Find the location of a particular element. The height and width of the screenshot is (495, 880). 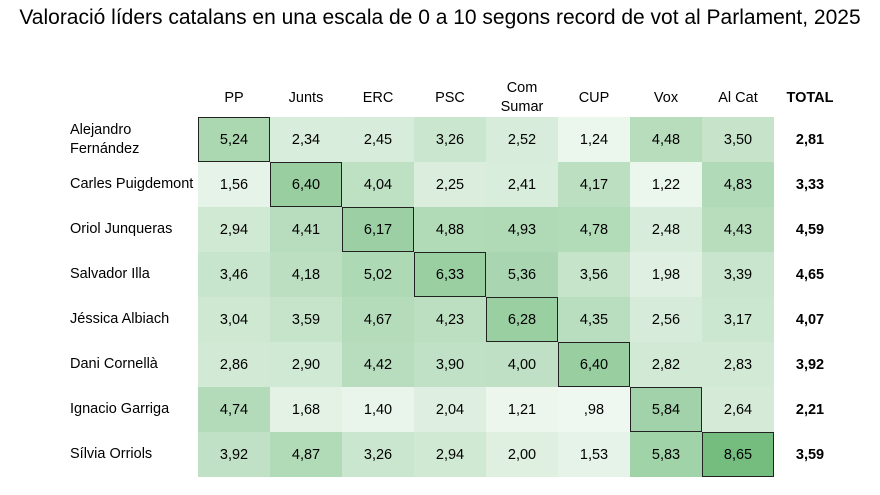

heat-cell-salvador-illa-junts: 4,18 is located at coordinates (306, 274).